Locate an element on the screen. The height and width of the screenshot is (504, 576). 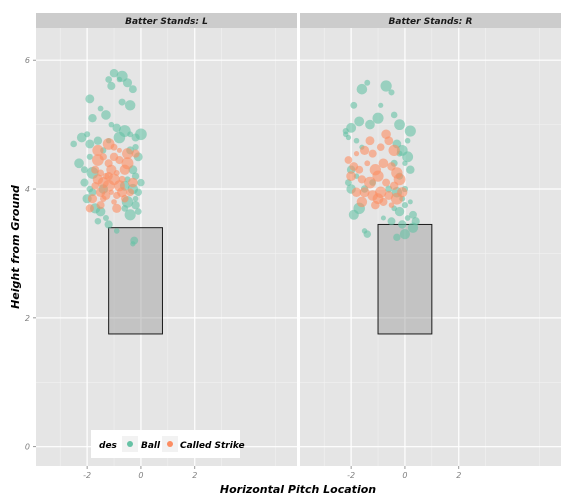
y-axis-ticks: 0 2 4 6 is located at coordinates (30, 254).